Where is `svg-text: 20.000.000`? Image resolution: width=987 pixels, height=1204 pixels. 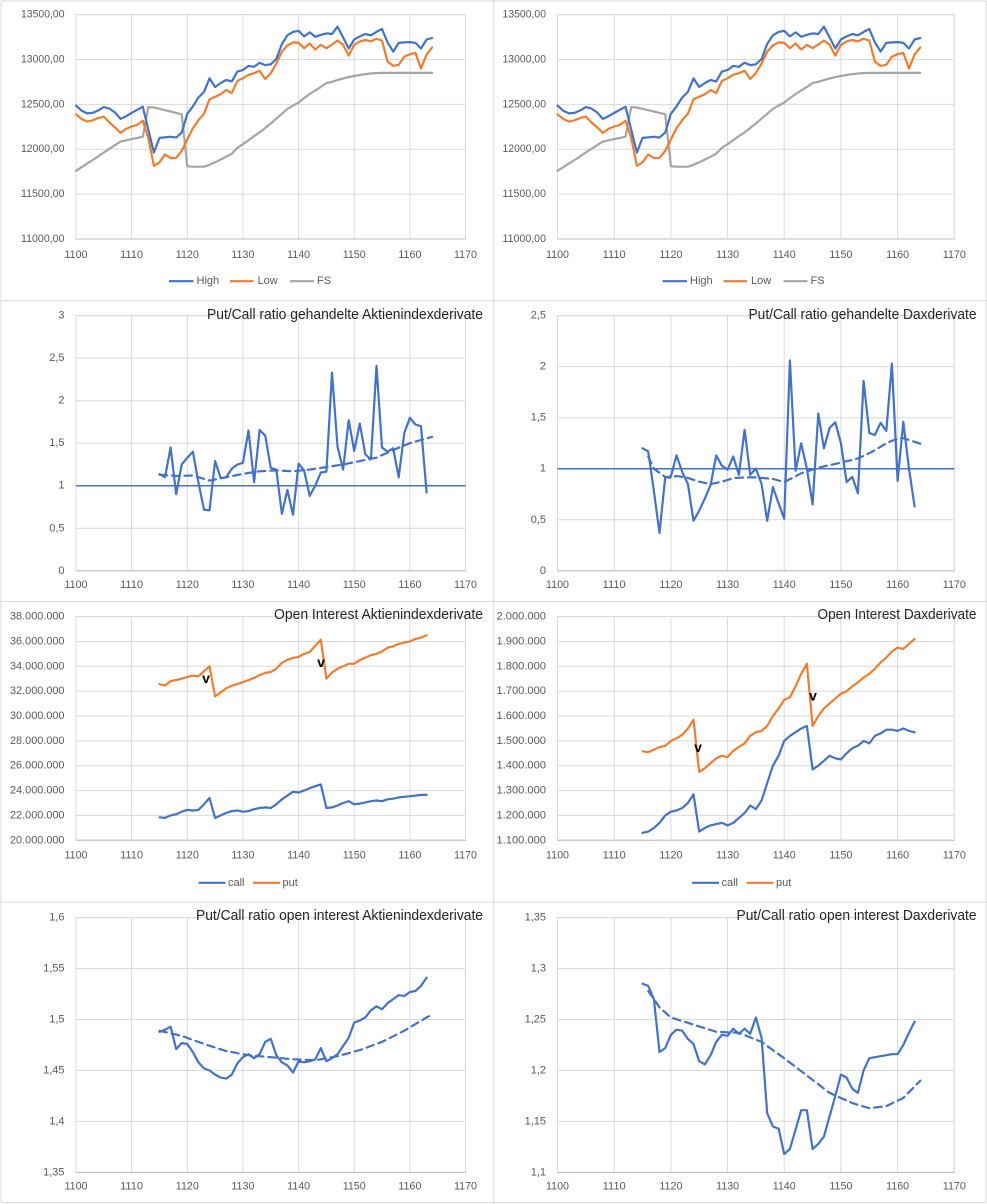 svg-text: 20.000.000 is located at coordinates (37, 840).